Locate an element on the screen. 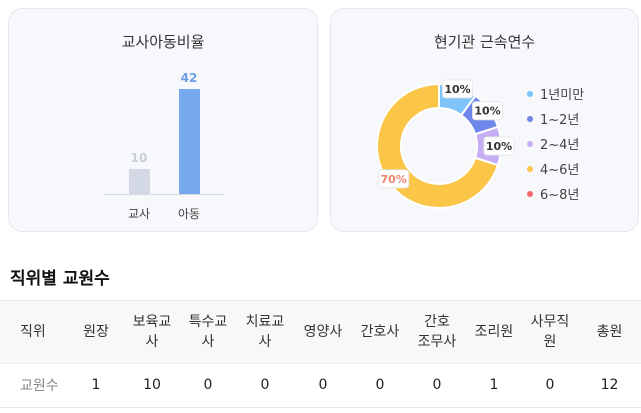 This screenshot has width=641, height=413. table-header-cell: 조리원 is located at coordinates (494, 332).